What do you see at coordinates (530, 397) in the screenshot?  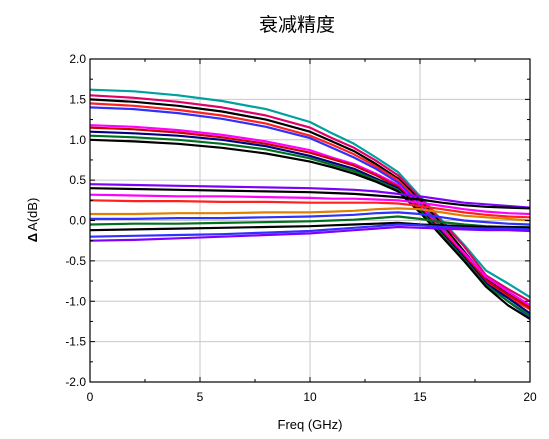 I see `x-tick-label: 20` at bounding box center [530, 397].